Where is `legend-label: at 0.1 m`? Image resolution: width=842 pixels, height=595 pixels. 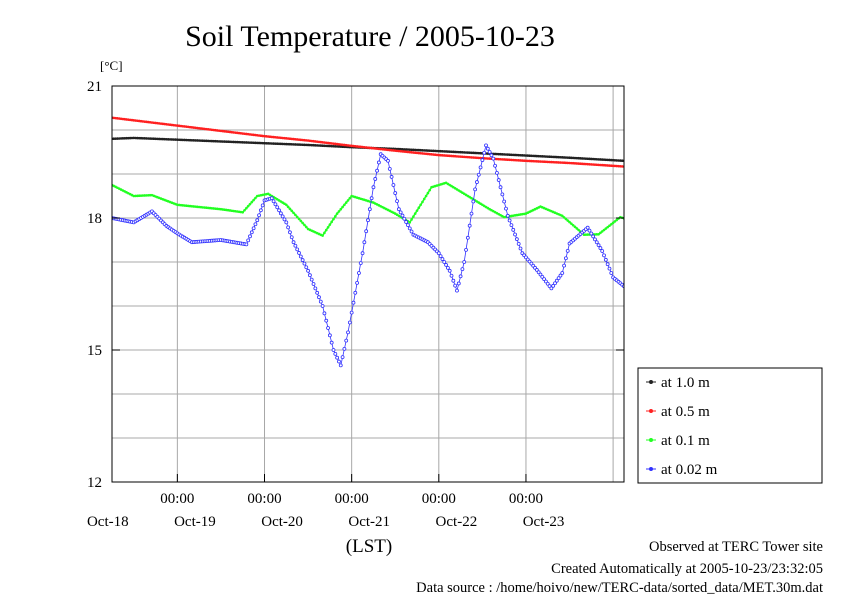 legend-label: at 0.1 m is located at coordinates (685, 441).